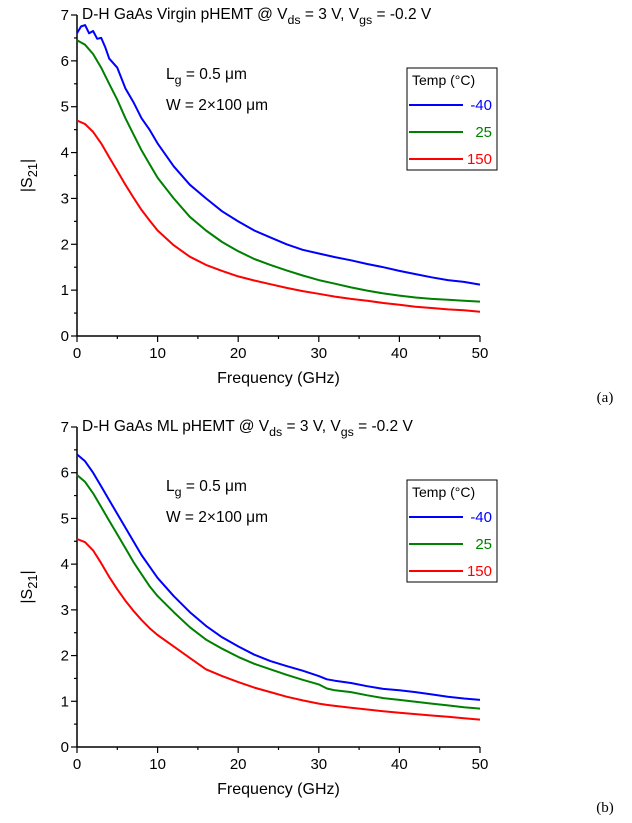 The image size is (632, 823). What do you see at coordinates (65, 290) in the screenshot?
I see `chart-a-y-tick-label: 1` at bounding box center [65, 290].